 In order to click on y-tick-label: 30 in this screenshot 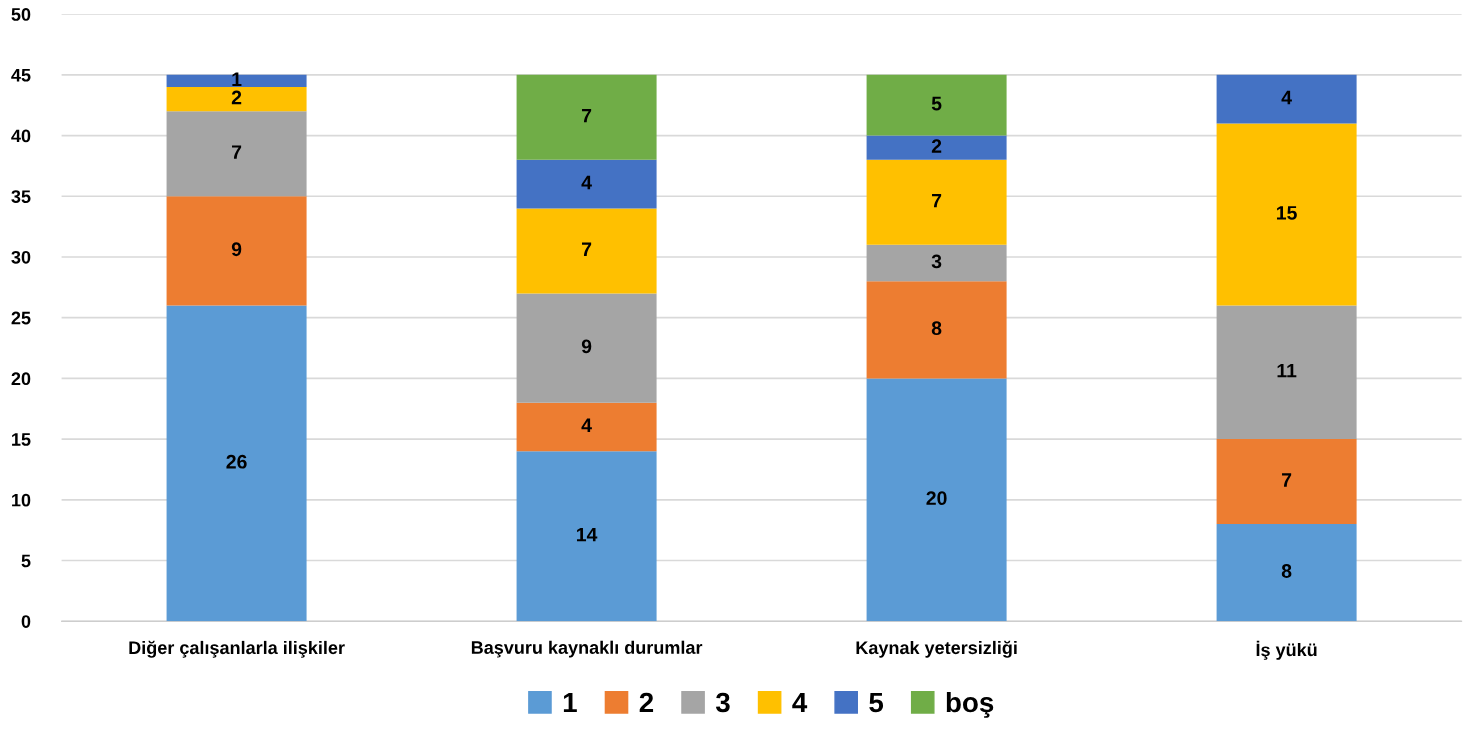, I will do `click(21, 257)`.